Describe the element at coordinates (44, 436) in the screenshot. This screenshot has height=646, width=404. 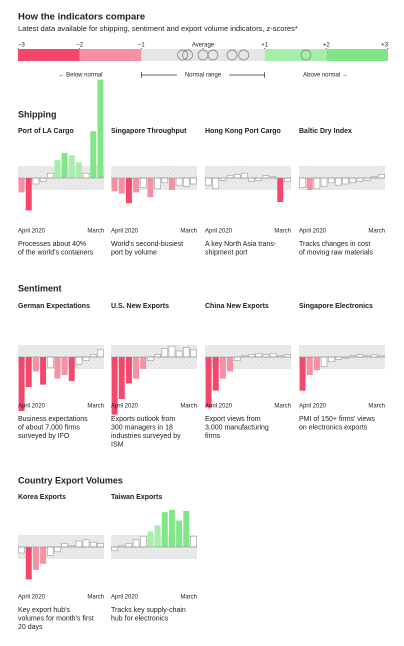
I see `chart-description: surveyed by IFO` at that location.